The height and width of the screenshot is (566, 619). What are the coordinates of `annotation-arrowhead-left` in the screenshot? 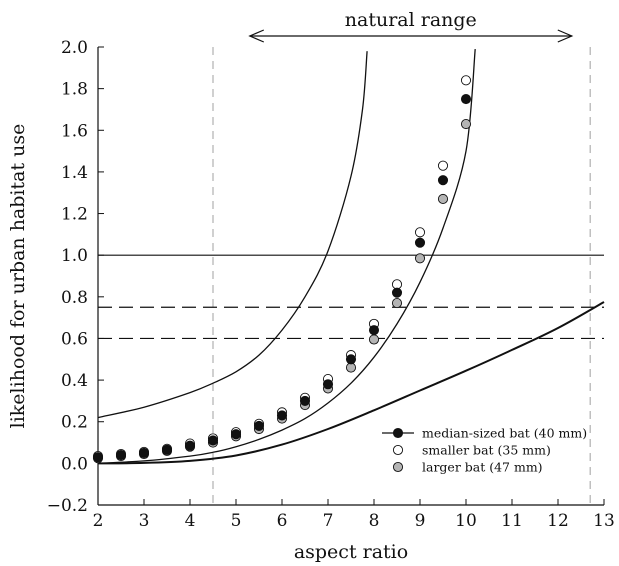 It's located at (256, 36).